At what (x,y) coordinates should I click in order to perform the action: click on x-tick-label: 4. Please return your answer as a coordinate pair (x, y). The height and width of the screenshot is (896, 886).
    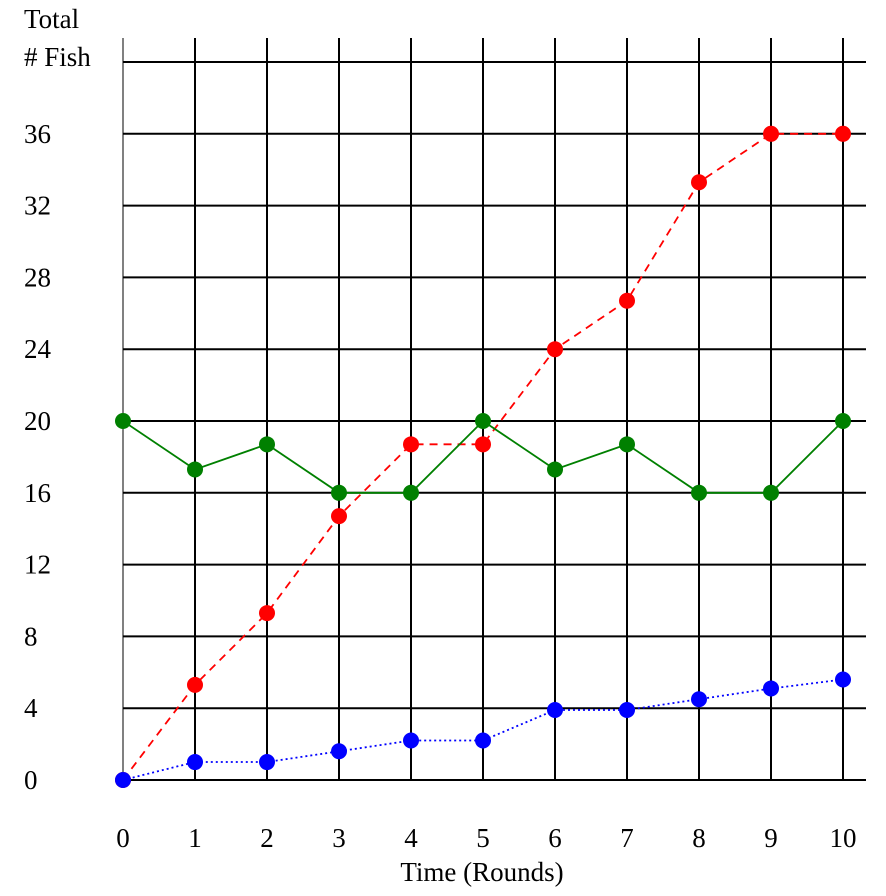
    Looking at the image, I should click on (411, 838).